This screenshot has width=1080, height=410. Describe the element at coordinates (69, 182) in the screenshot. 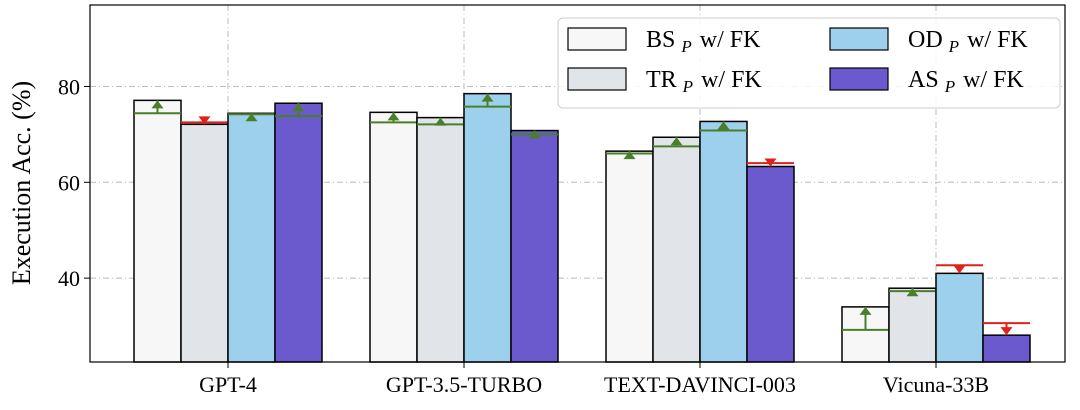

I see `y-tick-label: 60` at that location.